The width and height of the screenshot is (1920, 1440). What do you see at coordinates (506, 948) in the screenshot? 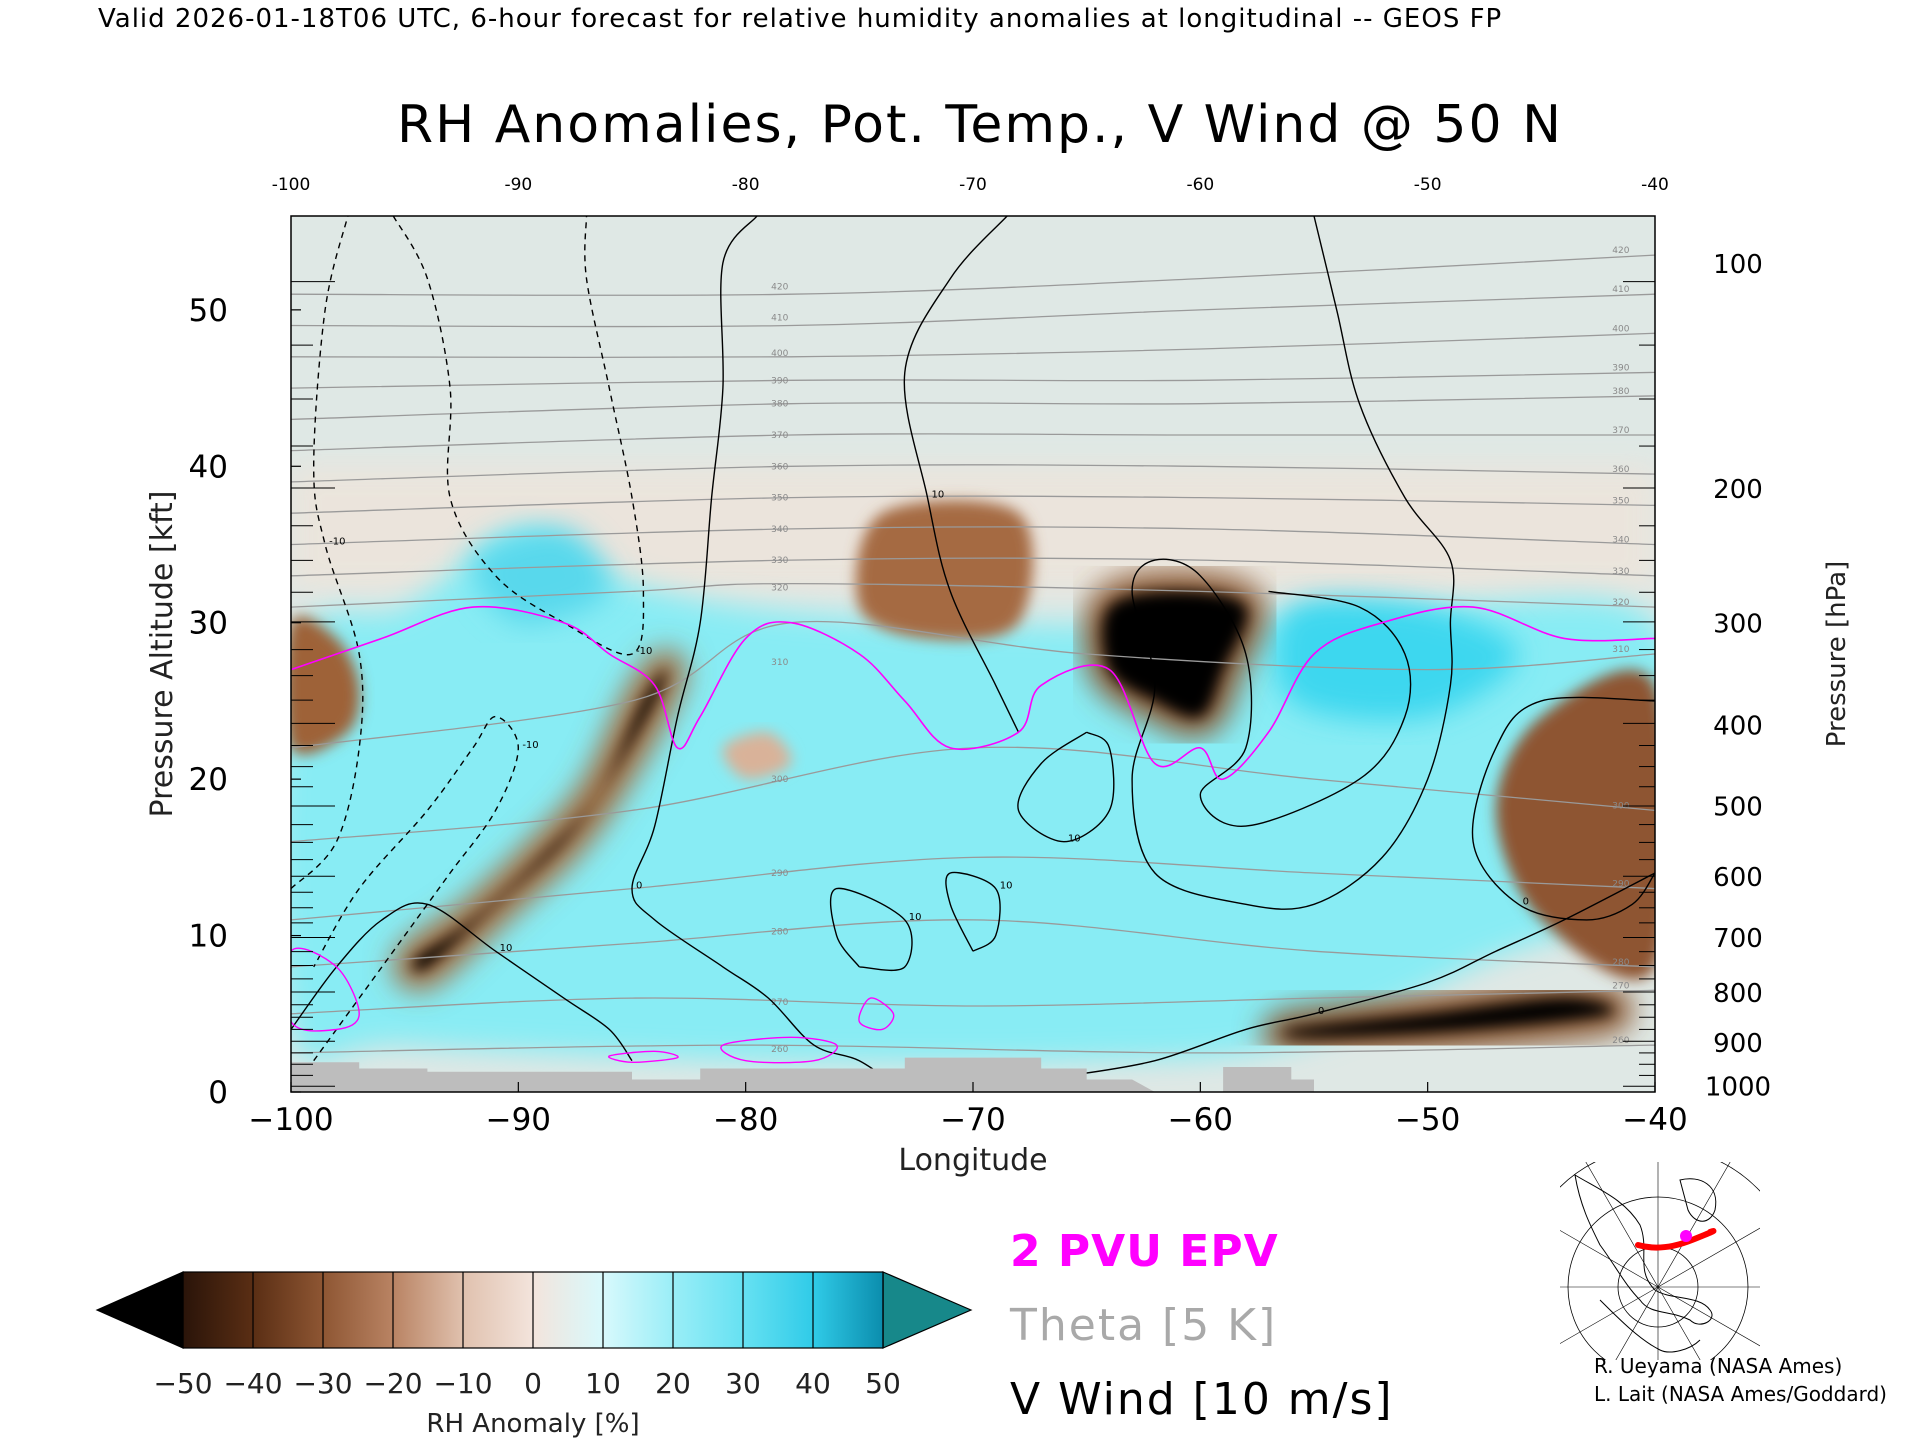
I see `vwind-label-11: 10` at bounding box center [506, 948].